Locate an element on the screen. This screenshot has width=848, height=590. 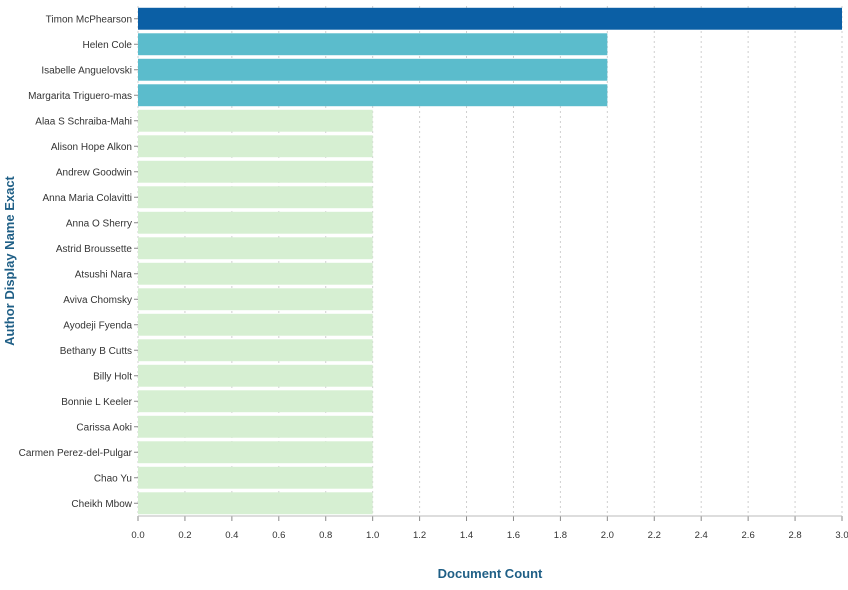
category-label: Alison Hope Alkon is located at coordinates (91, 147).